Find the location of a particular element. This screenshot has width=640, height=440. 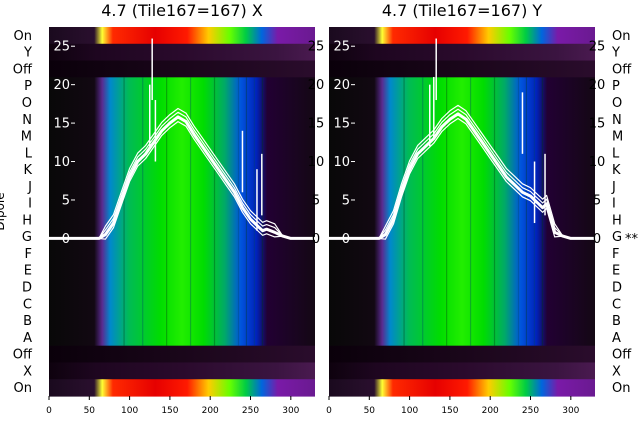

xtick-label: 200 is located at coordinates (490, 411).